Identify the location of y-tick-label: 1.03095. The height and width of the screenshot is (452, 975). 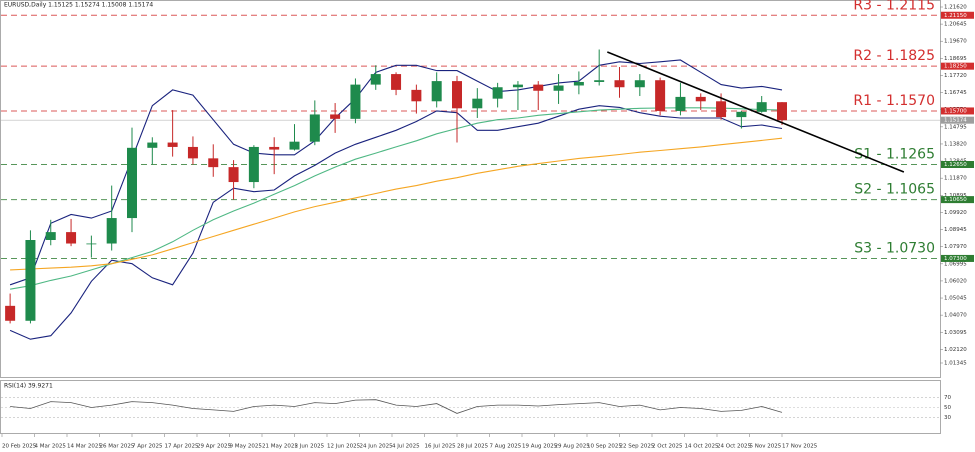
(955, 333).